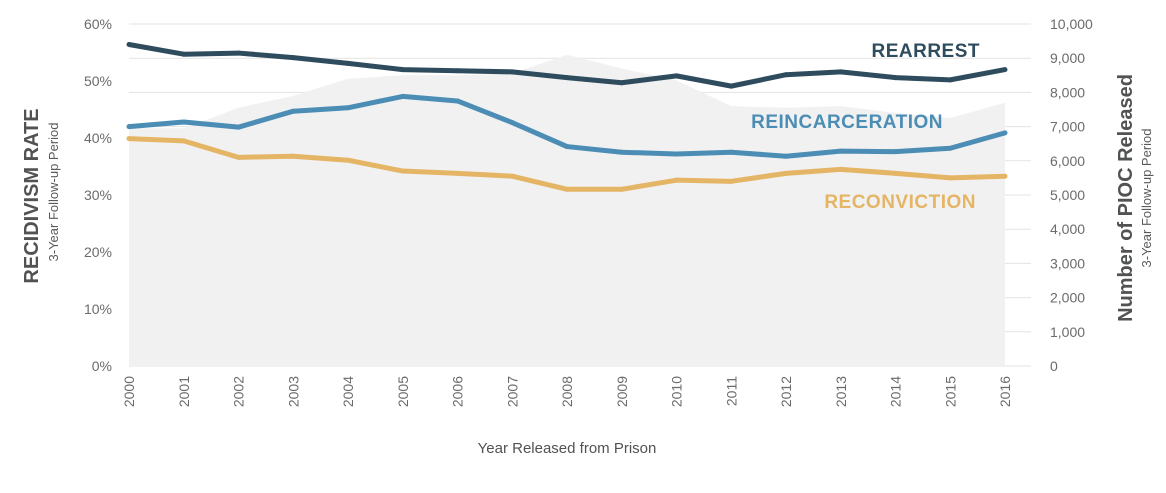 The height and width of the screenshot is (493, 1166). I want to click on right-tick-label: 10,000, so click(1071, 24).